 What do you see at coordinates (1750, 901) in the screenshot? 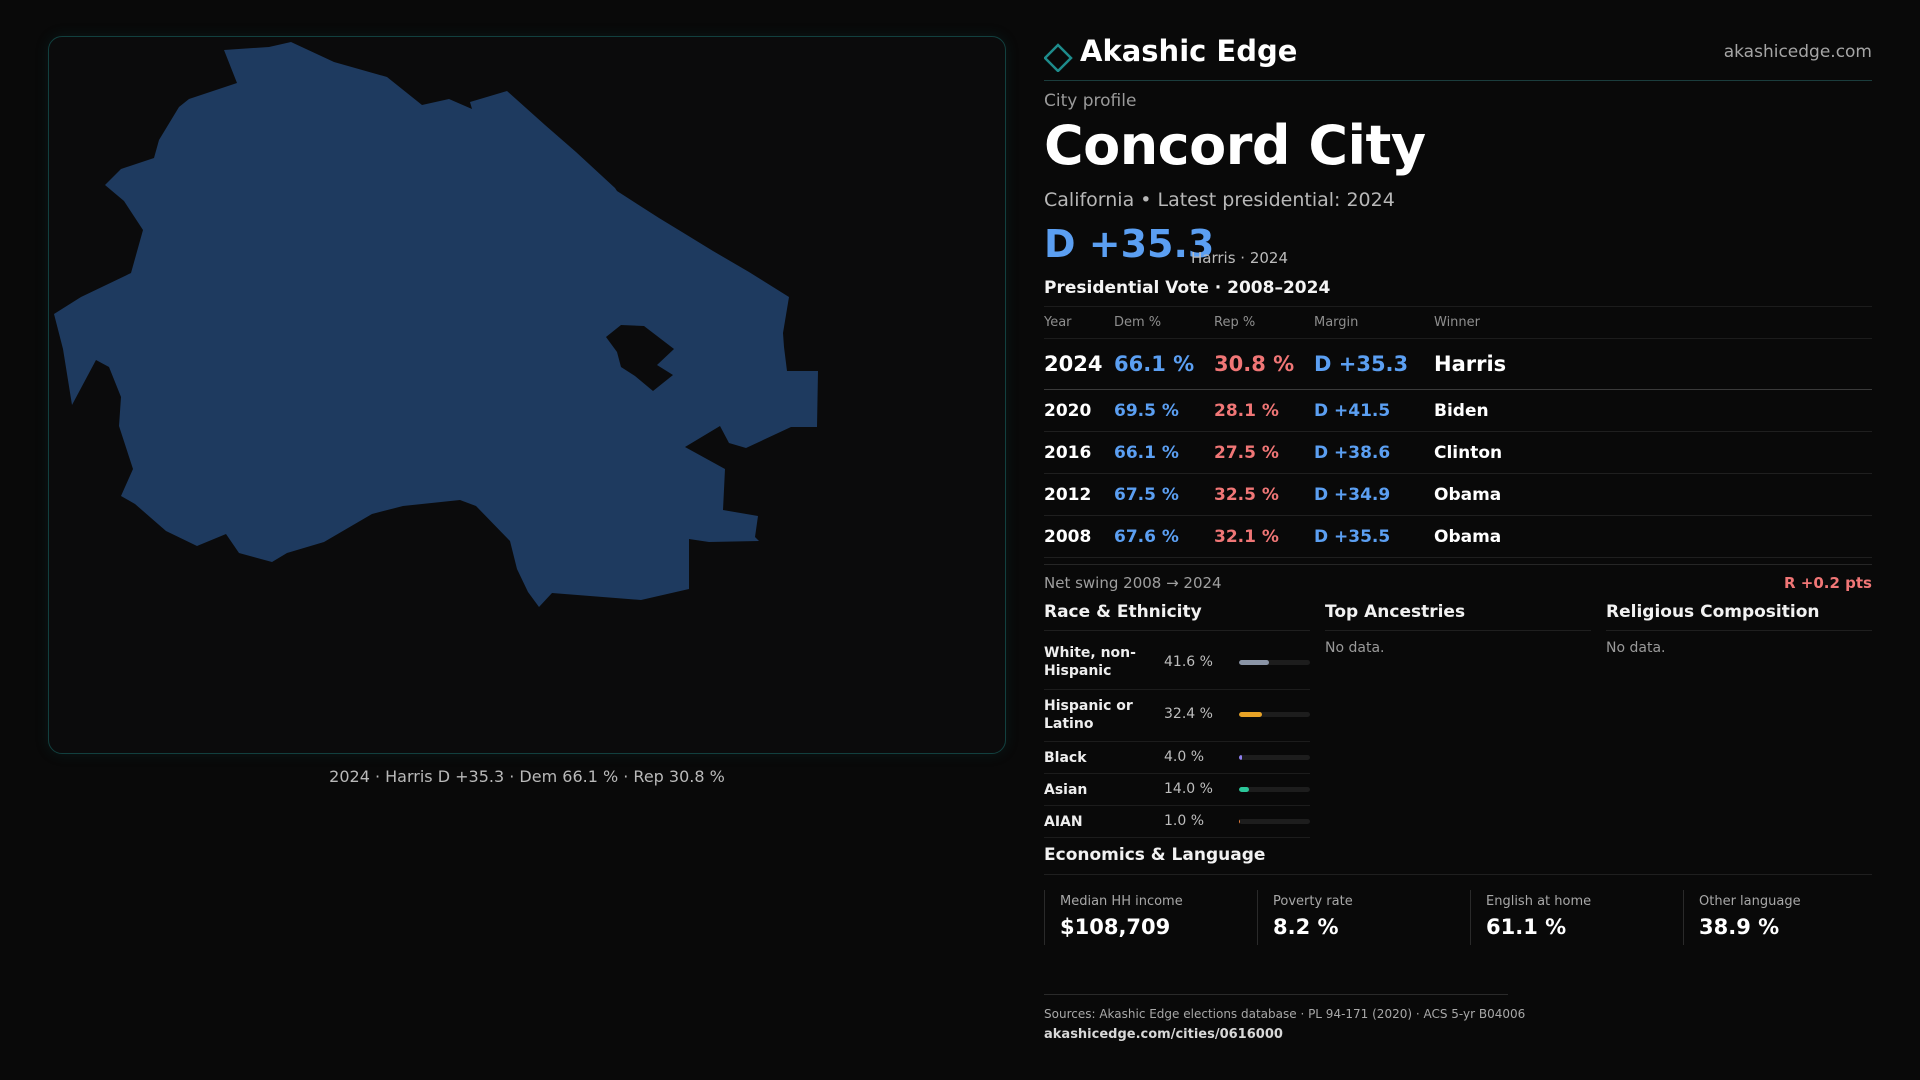
I see `stat-label: Other language` at bounding box center [1750, 901].